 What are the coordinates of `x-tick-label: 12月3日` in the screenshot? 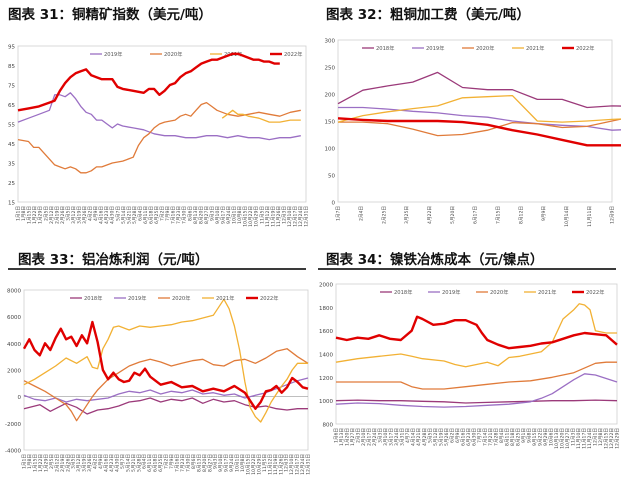 It's located at (284, 215).